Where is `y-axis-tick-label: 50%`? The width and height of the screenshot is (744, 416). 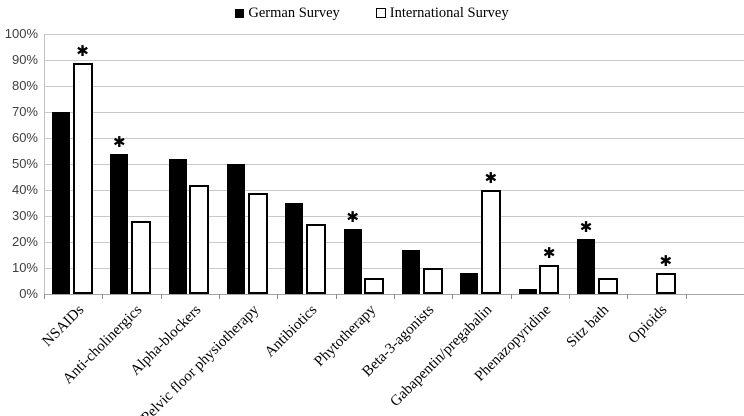 y-axis-tick-label: 50% is located at coordinates (24, 163).